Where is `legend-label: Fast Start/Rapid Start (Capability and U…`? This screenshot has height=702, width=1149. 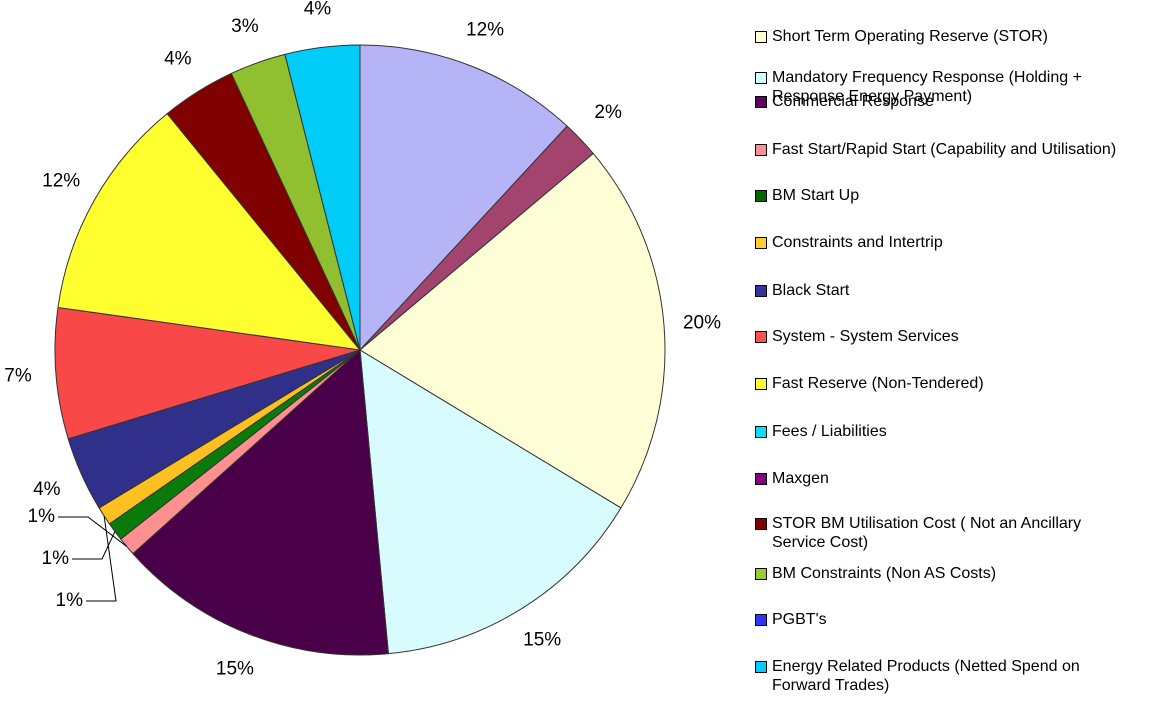 legend-label: Fast Start/Rapid Start (Capability and U… is located at coordinates (944, 149).